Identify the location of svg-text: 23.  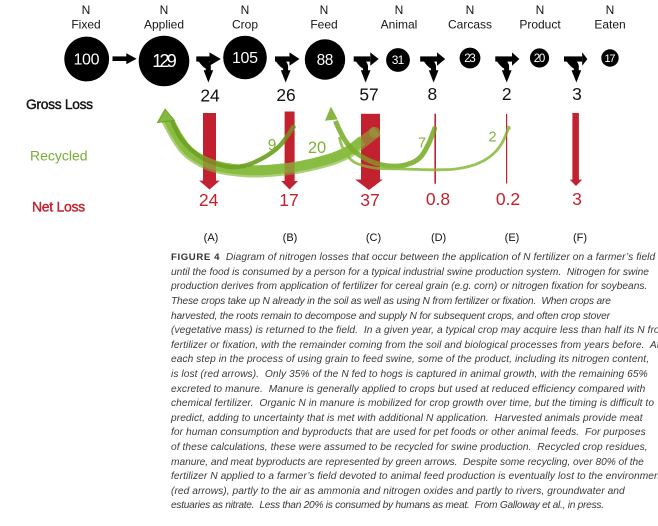
(470, 59).